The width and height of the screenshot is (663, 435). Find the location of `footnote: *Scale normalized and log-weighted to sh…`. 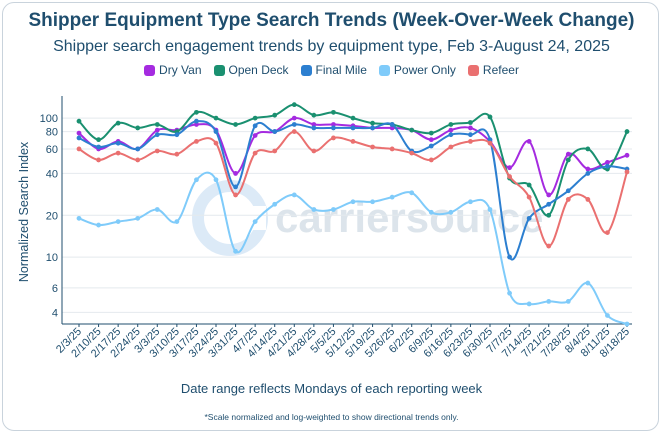

footnote: *Scale normalized and log-weighted to sh… is located at coordinates (331, 417).